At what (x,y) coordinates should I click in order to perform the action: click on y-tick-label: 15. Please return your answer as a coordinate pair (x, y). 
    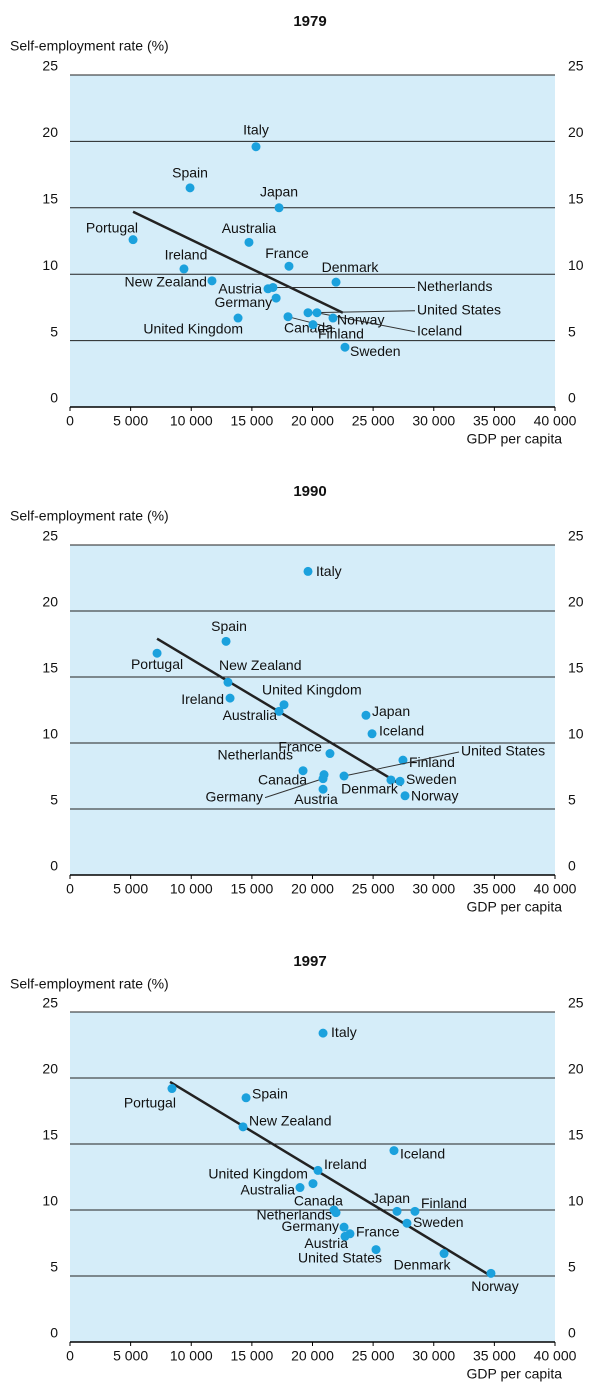
    Looking at the image, I should click on (50, 668).